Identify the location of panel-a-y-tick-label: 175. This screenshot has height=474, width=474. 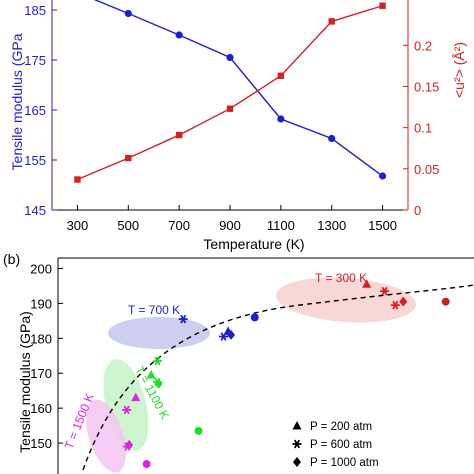
(35, 60).